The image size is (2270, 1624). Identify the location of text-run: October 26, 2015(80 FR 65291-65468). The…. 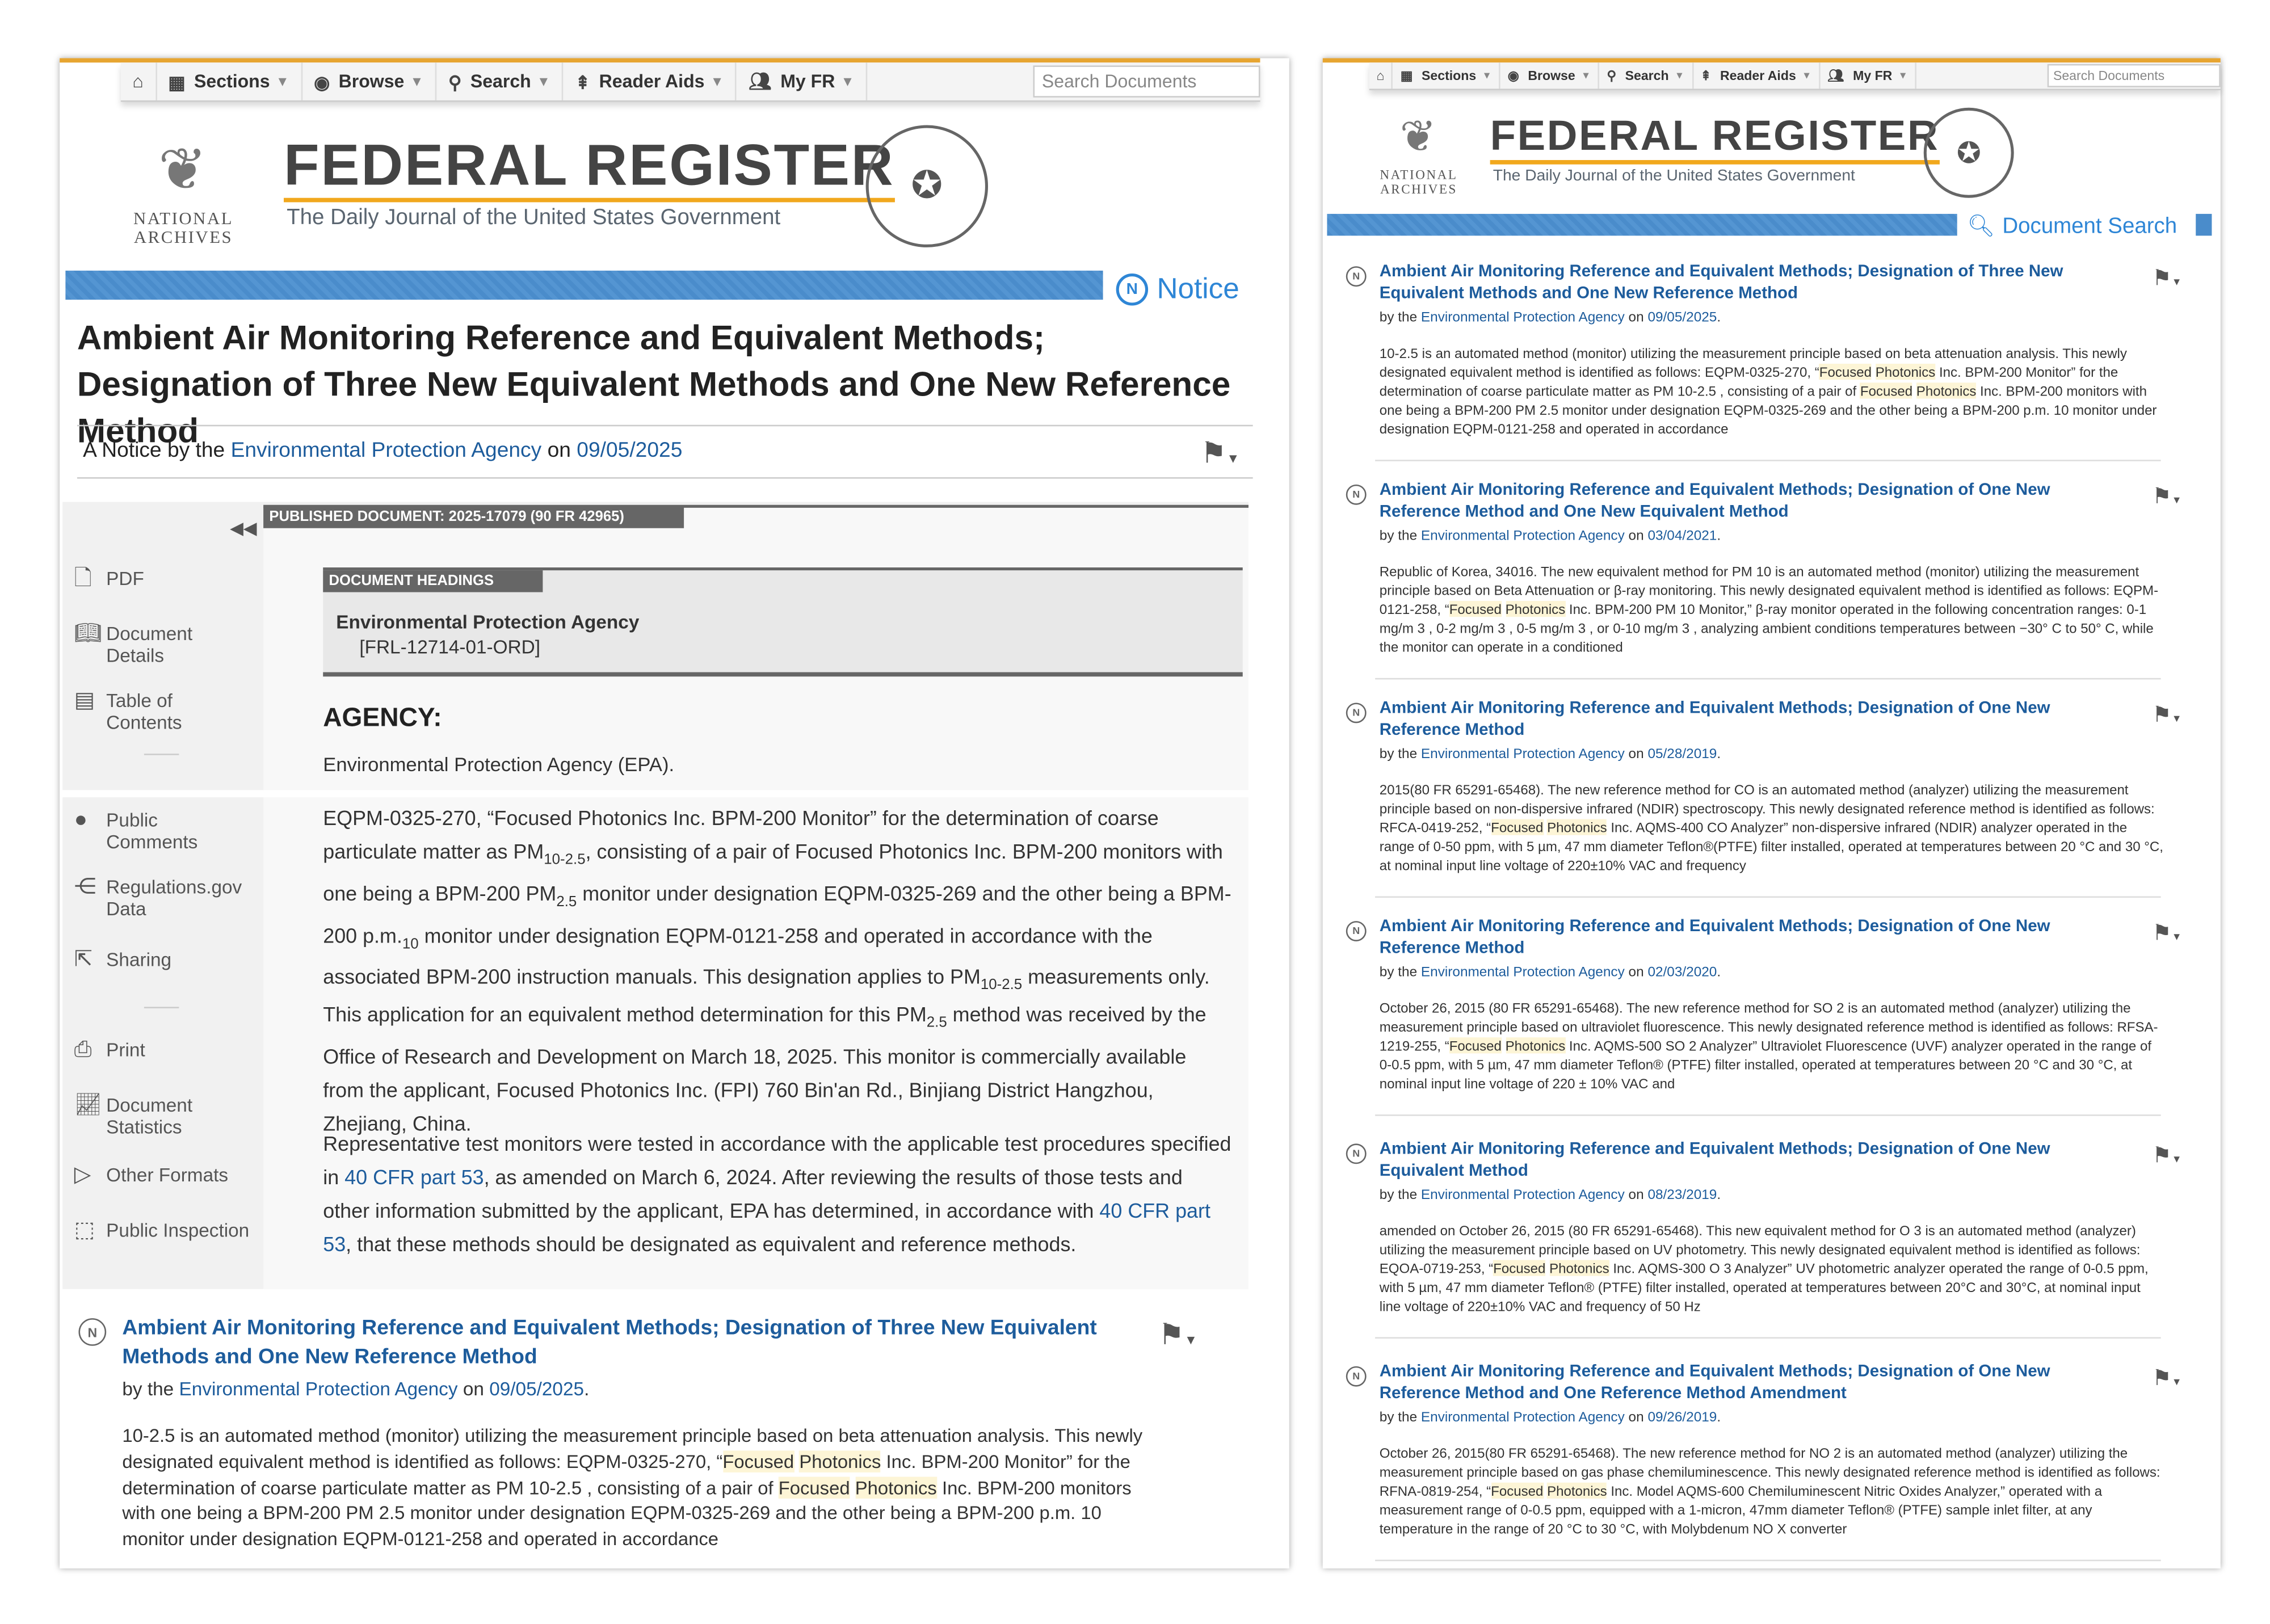
(1769, 1472).